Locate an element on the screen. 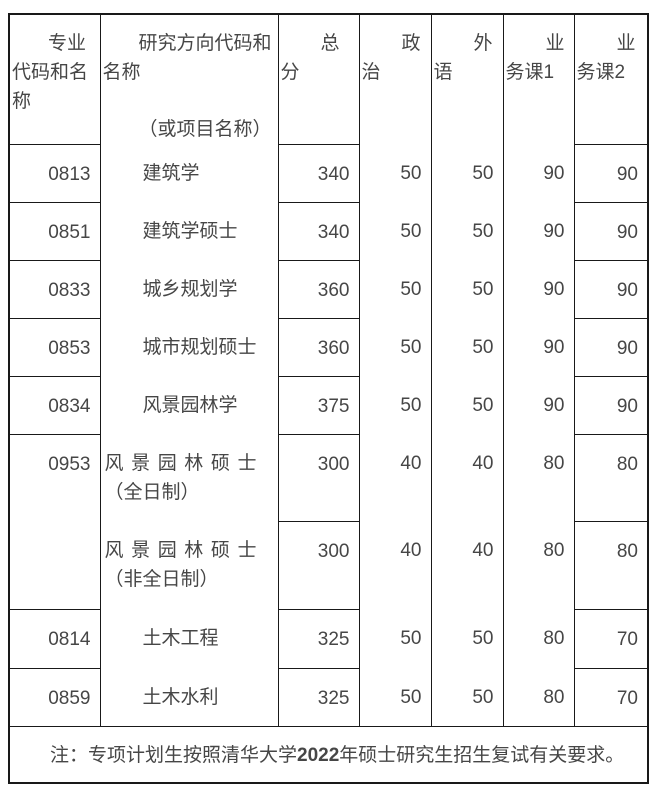  table-row: 0813 建筑学 340 50 50 90 90 is located at coordinates (328, 173).